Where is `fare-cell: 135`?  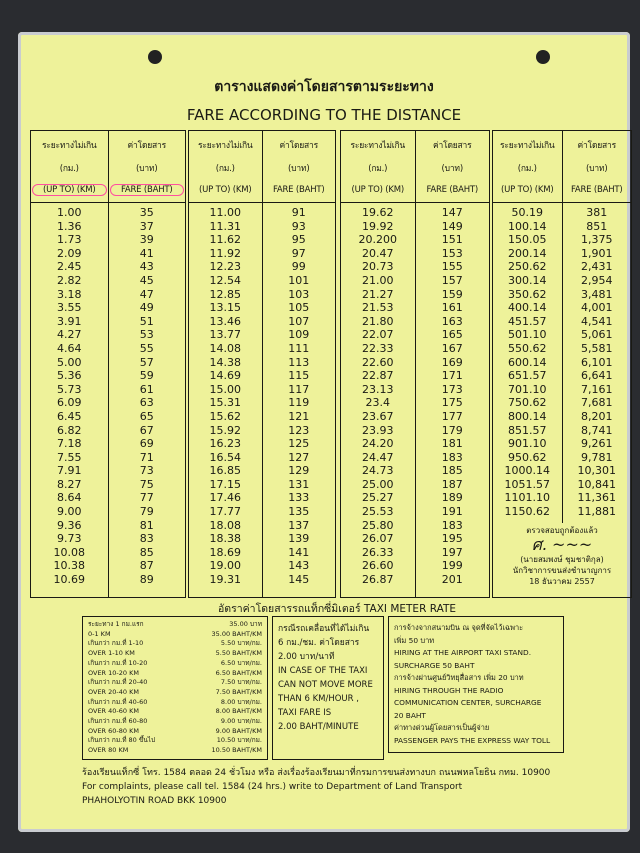
fare-cell: 135 is located at coordinates (299, 512).